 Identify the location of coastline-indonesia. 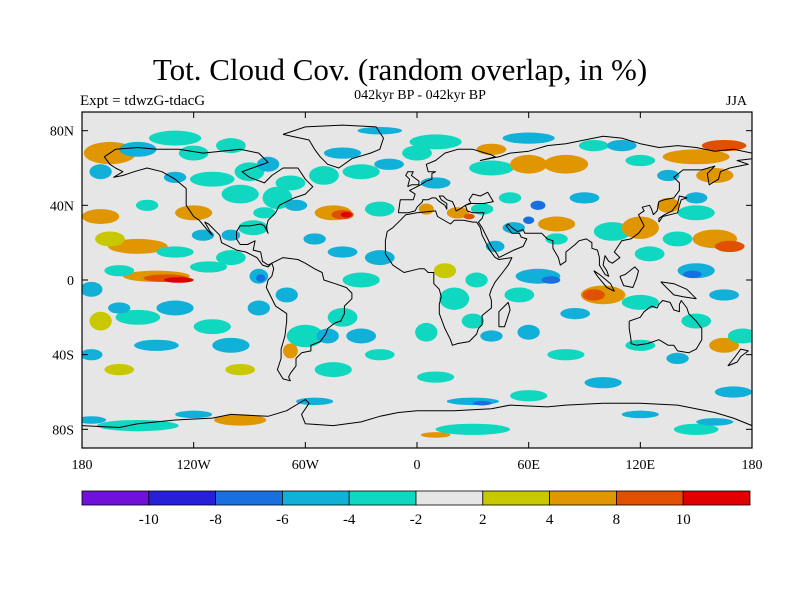
(604, 281).